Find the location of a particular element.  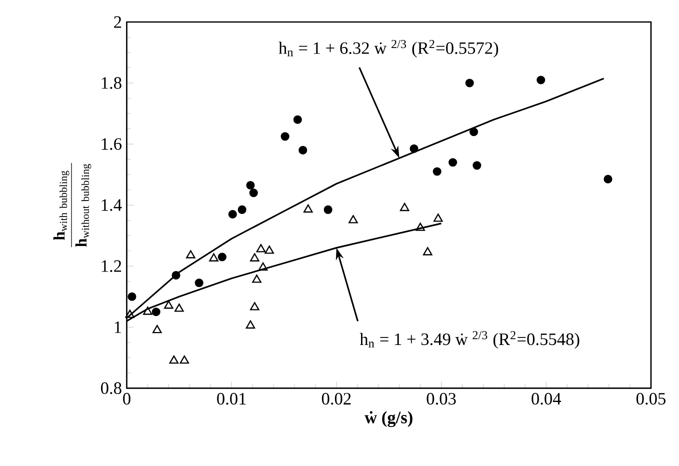

annotation: h$_{n}$ = 1 + 6.32 ẇ $^{2/3}$ (R$^{2}$=0.5572) is located at coordinates (388, 49).